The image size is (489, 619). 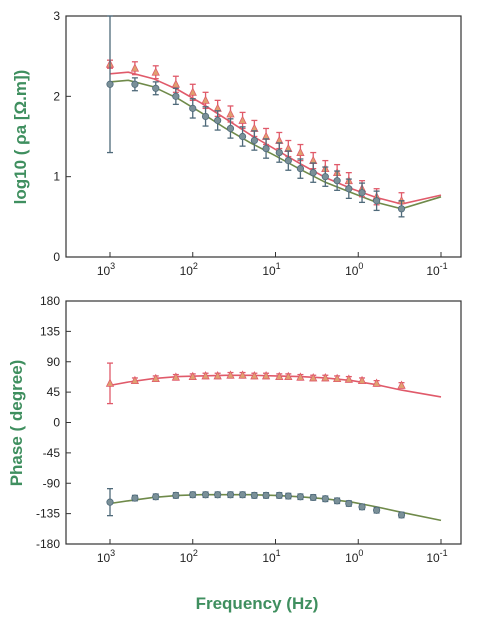 I want to click on phase-ytick-label: 0, so click(x=56, y=423).